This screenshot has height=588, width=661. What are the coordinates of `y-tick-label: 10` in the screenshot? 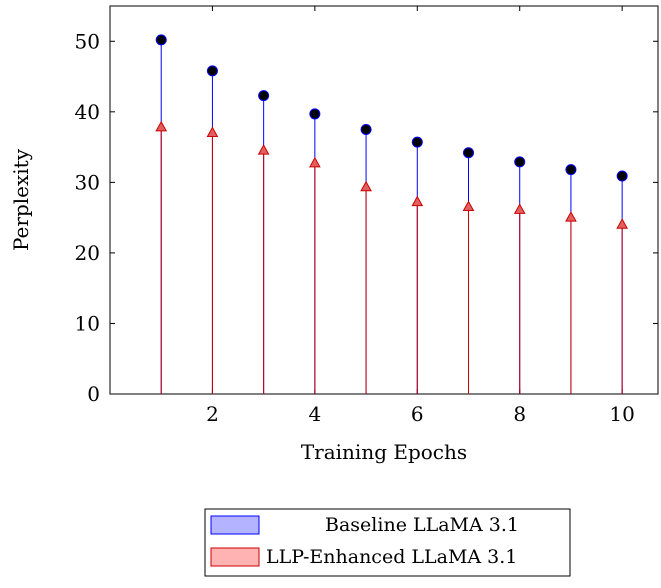 It's located at (87, 323).